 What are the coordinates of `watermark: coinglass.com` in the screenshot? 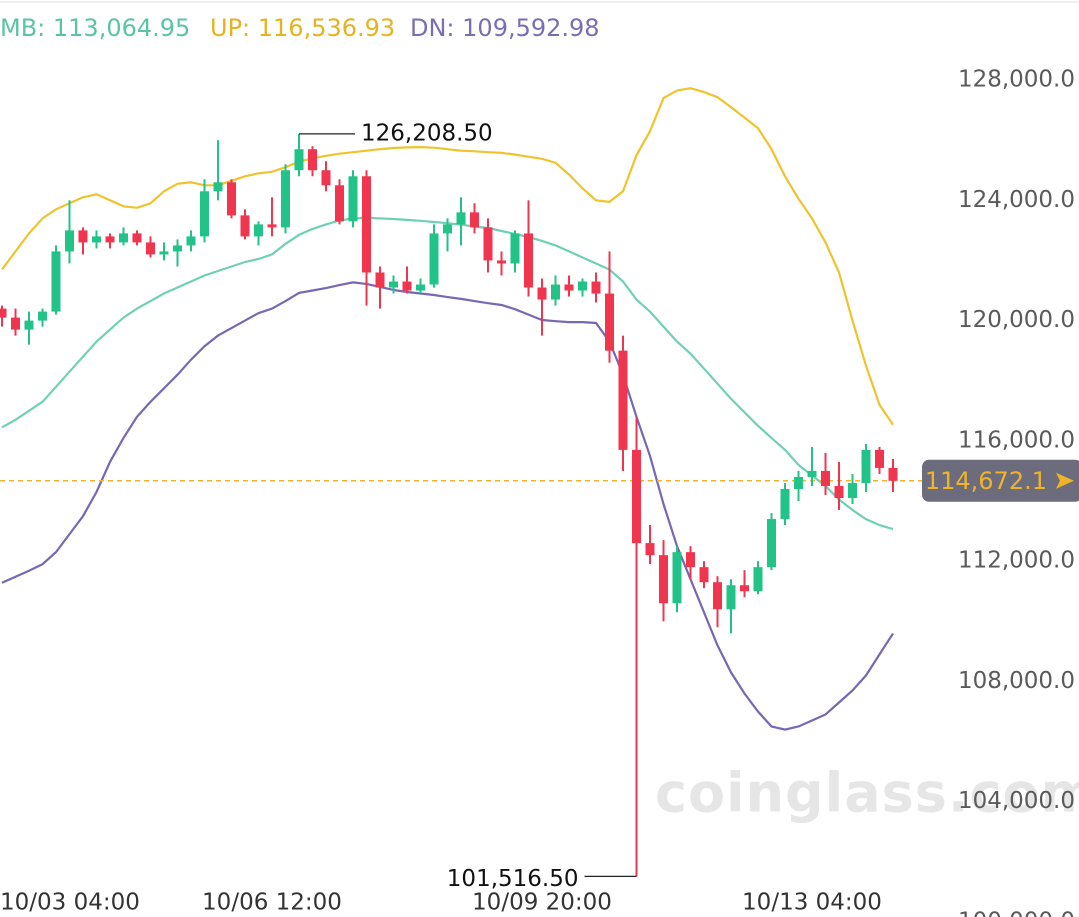 It's located at (867, 793).